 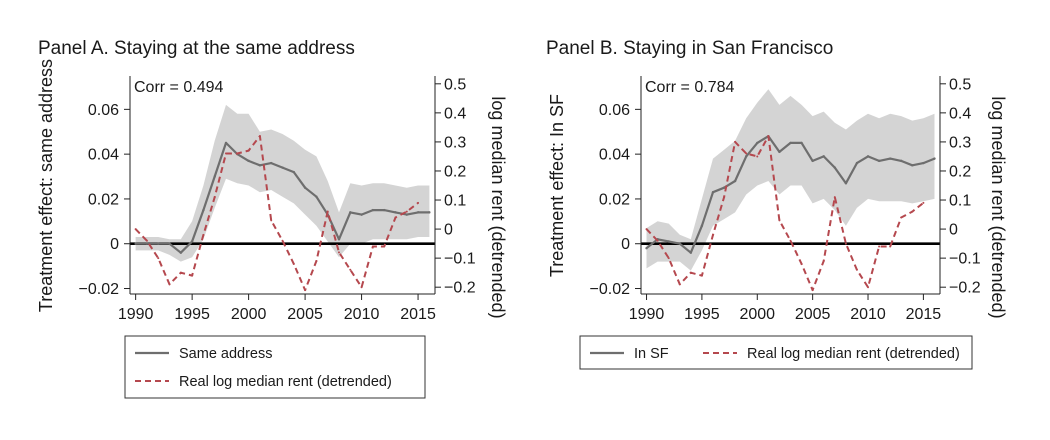 What do you see at coordinates (285, 382) in the screenshot?
I see `legend-label-rent: Real log median rent (detrended)` at bounding box center [285, 382].